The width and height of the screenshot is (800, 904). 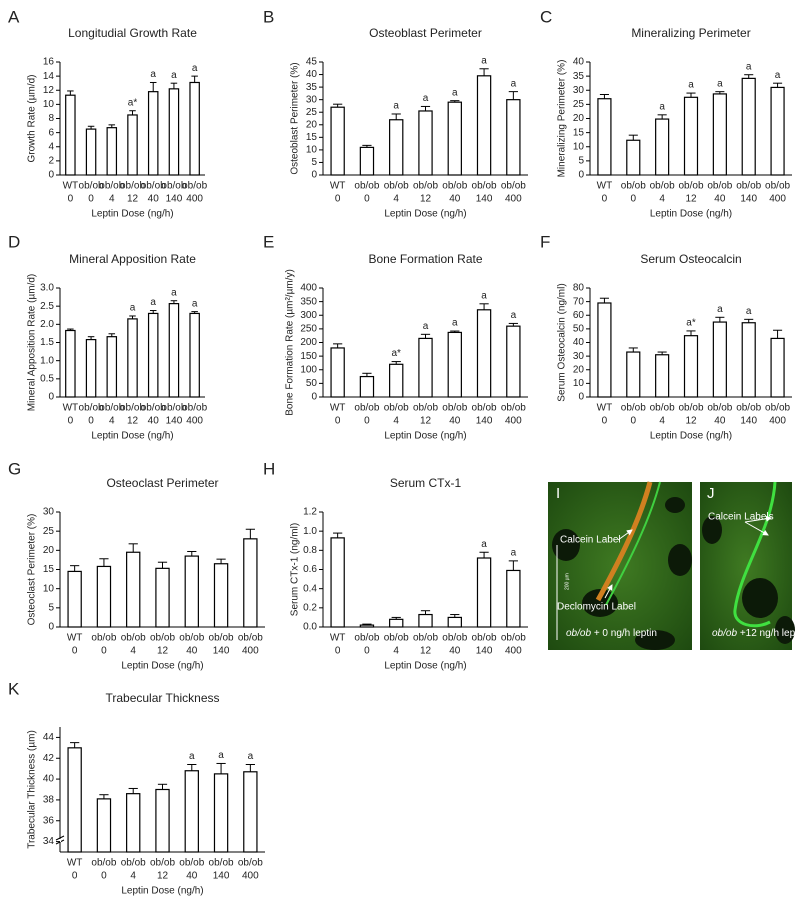 What do you see at coordinates (14, 241) in the screenshot?
I see `panel-letter: D` at bounding box center [14, 241].